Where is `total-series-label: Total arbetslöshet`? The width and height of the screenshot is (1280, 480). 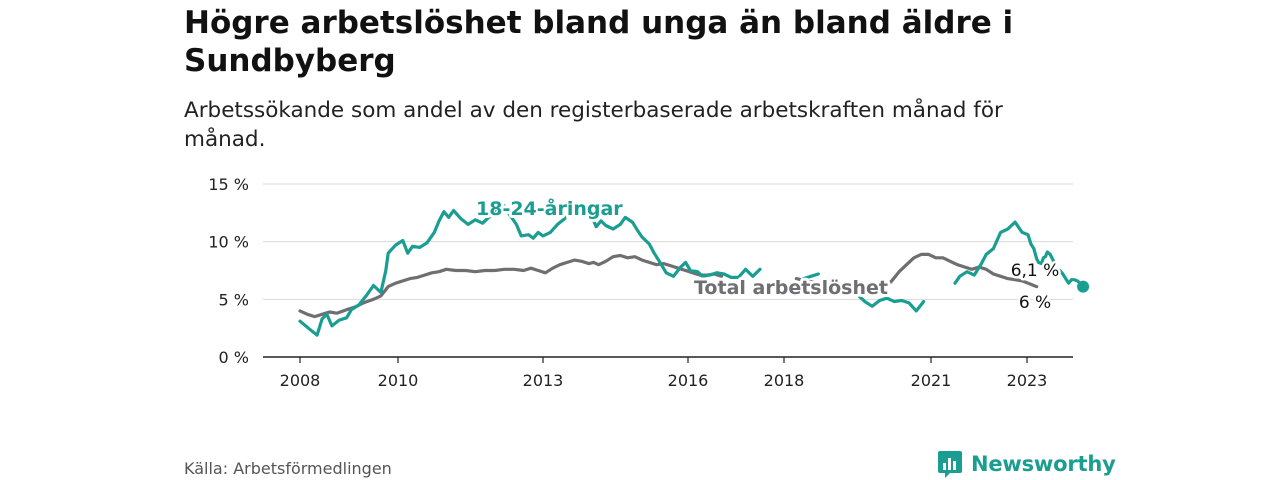 total-series-label: Total arbetslöshet is located at coordinates (791, 288).